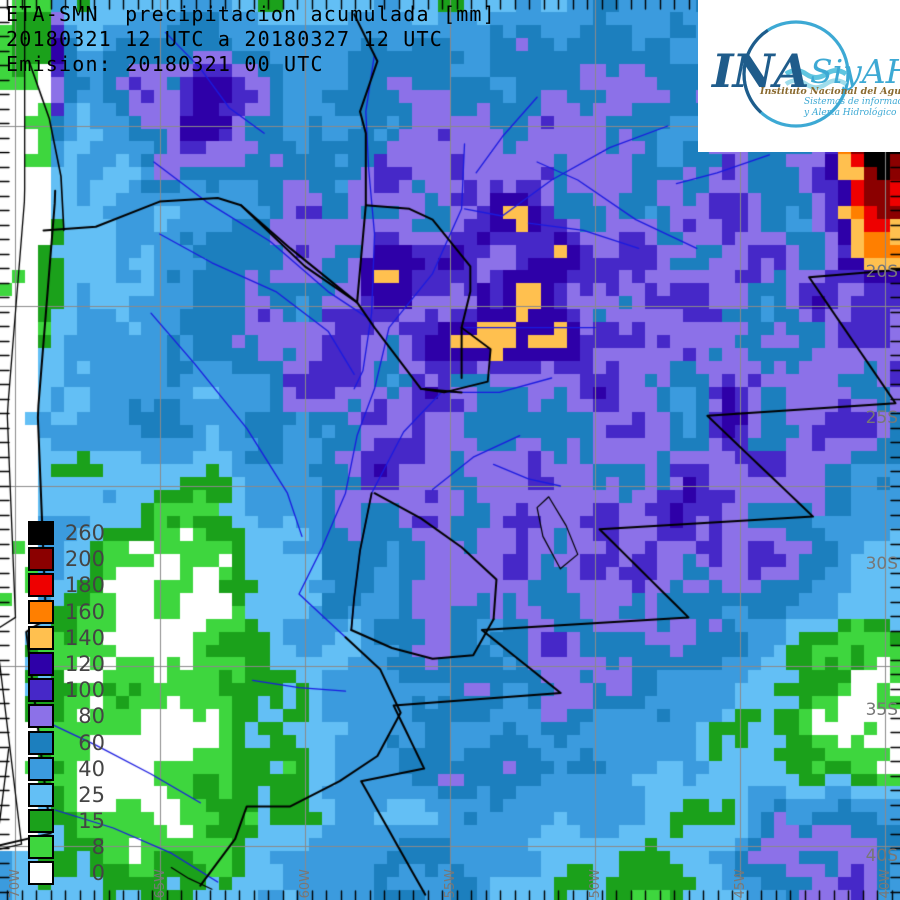 This screenshot has width=900, height=900. Describe the element at coordinates (881, 710) in the screenshot. I see `latitude-label: 35S` at that location.